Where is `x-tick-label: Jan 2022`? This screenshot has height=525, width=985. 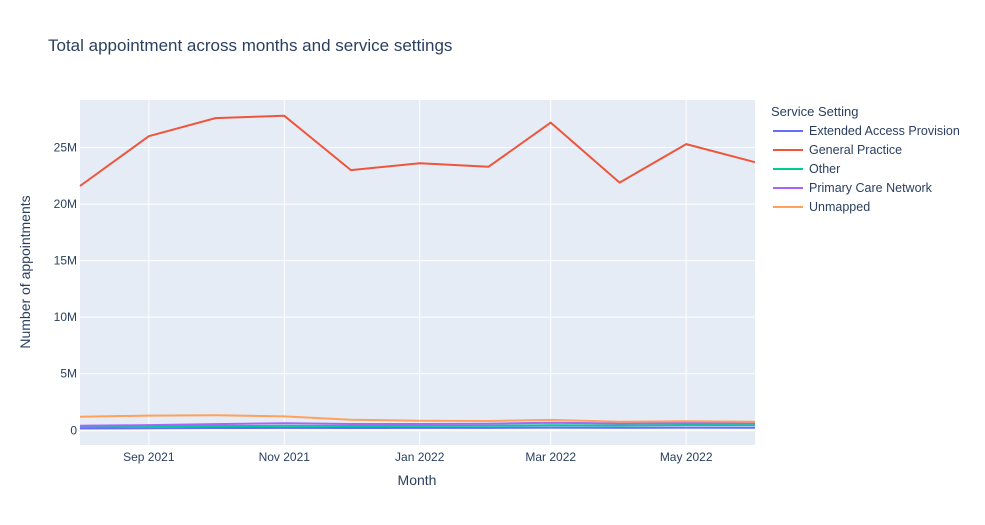 x-tick-label: Jan 2022 is located at coordinates (420, 457).